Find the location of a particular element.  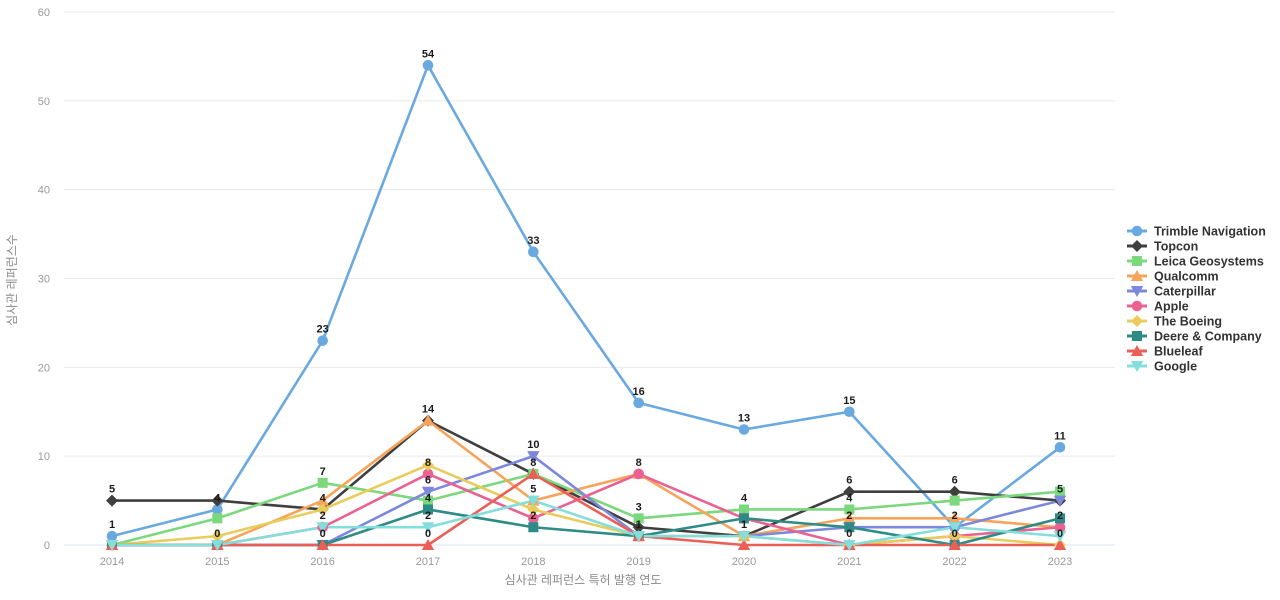

point-the-boeing-2017 is located at coordinates (428, 465).